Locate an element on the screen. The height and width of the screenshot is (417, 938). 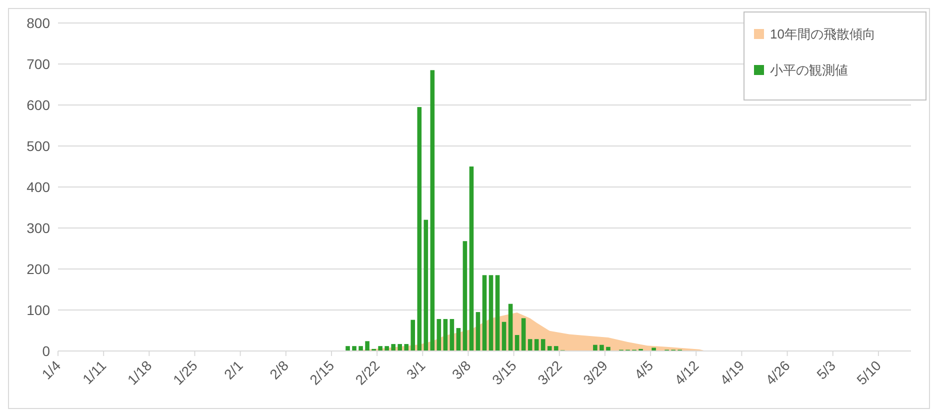
x-tick-label: 5/3 is located at coordinates (826, 369).